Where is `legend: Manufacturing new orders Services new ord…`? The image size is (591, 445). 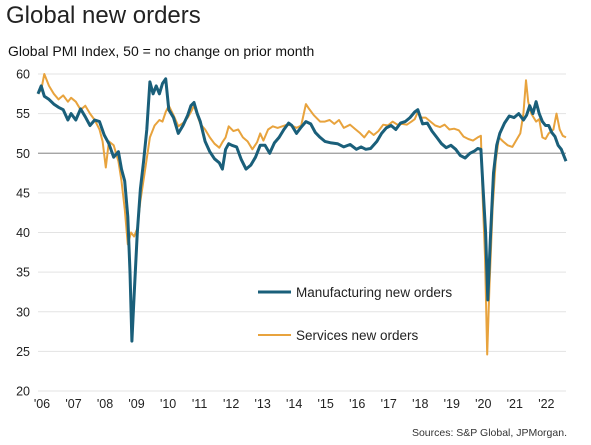 legend: Manufacturing new orders Services new ord… is located at coordinates (355, 314).